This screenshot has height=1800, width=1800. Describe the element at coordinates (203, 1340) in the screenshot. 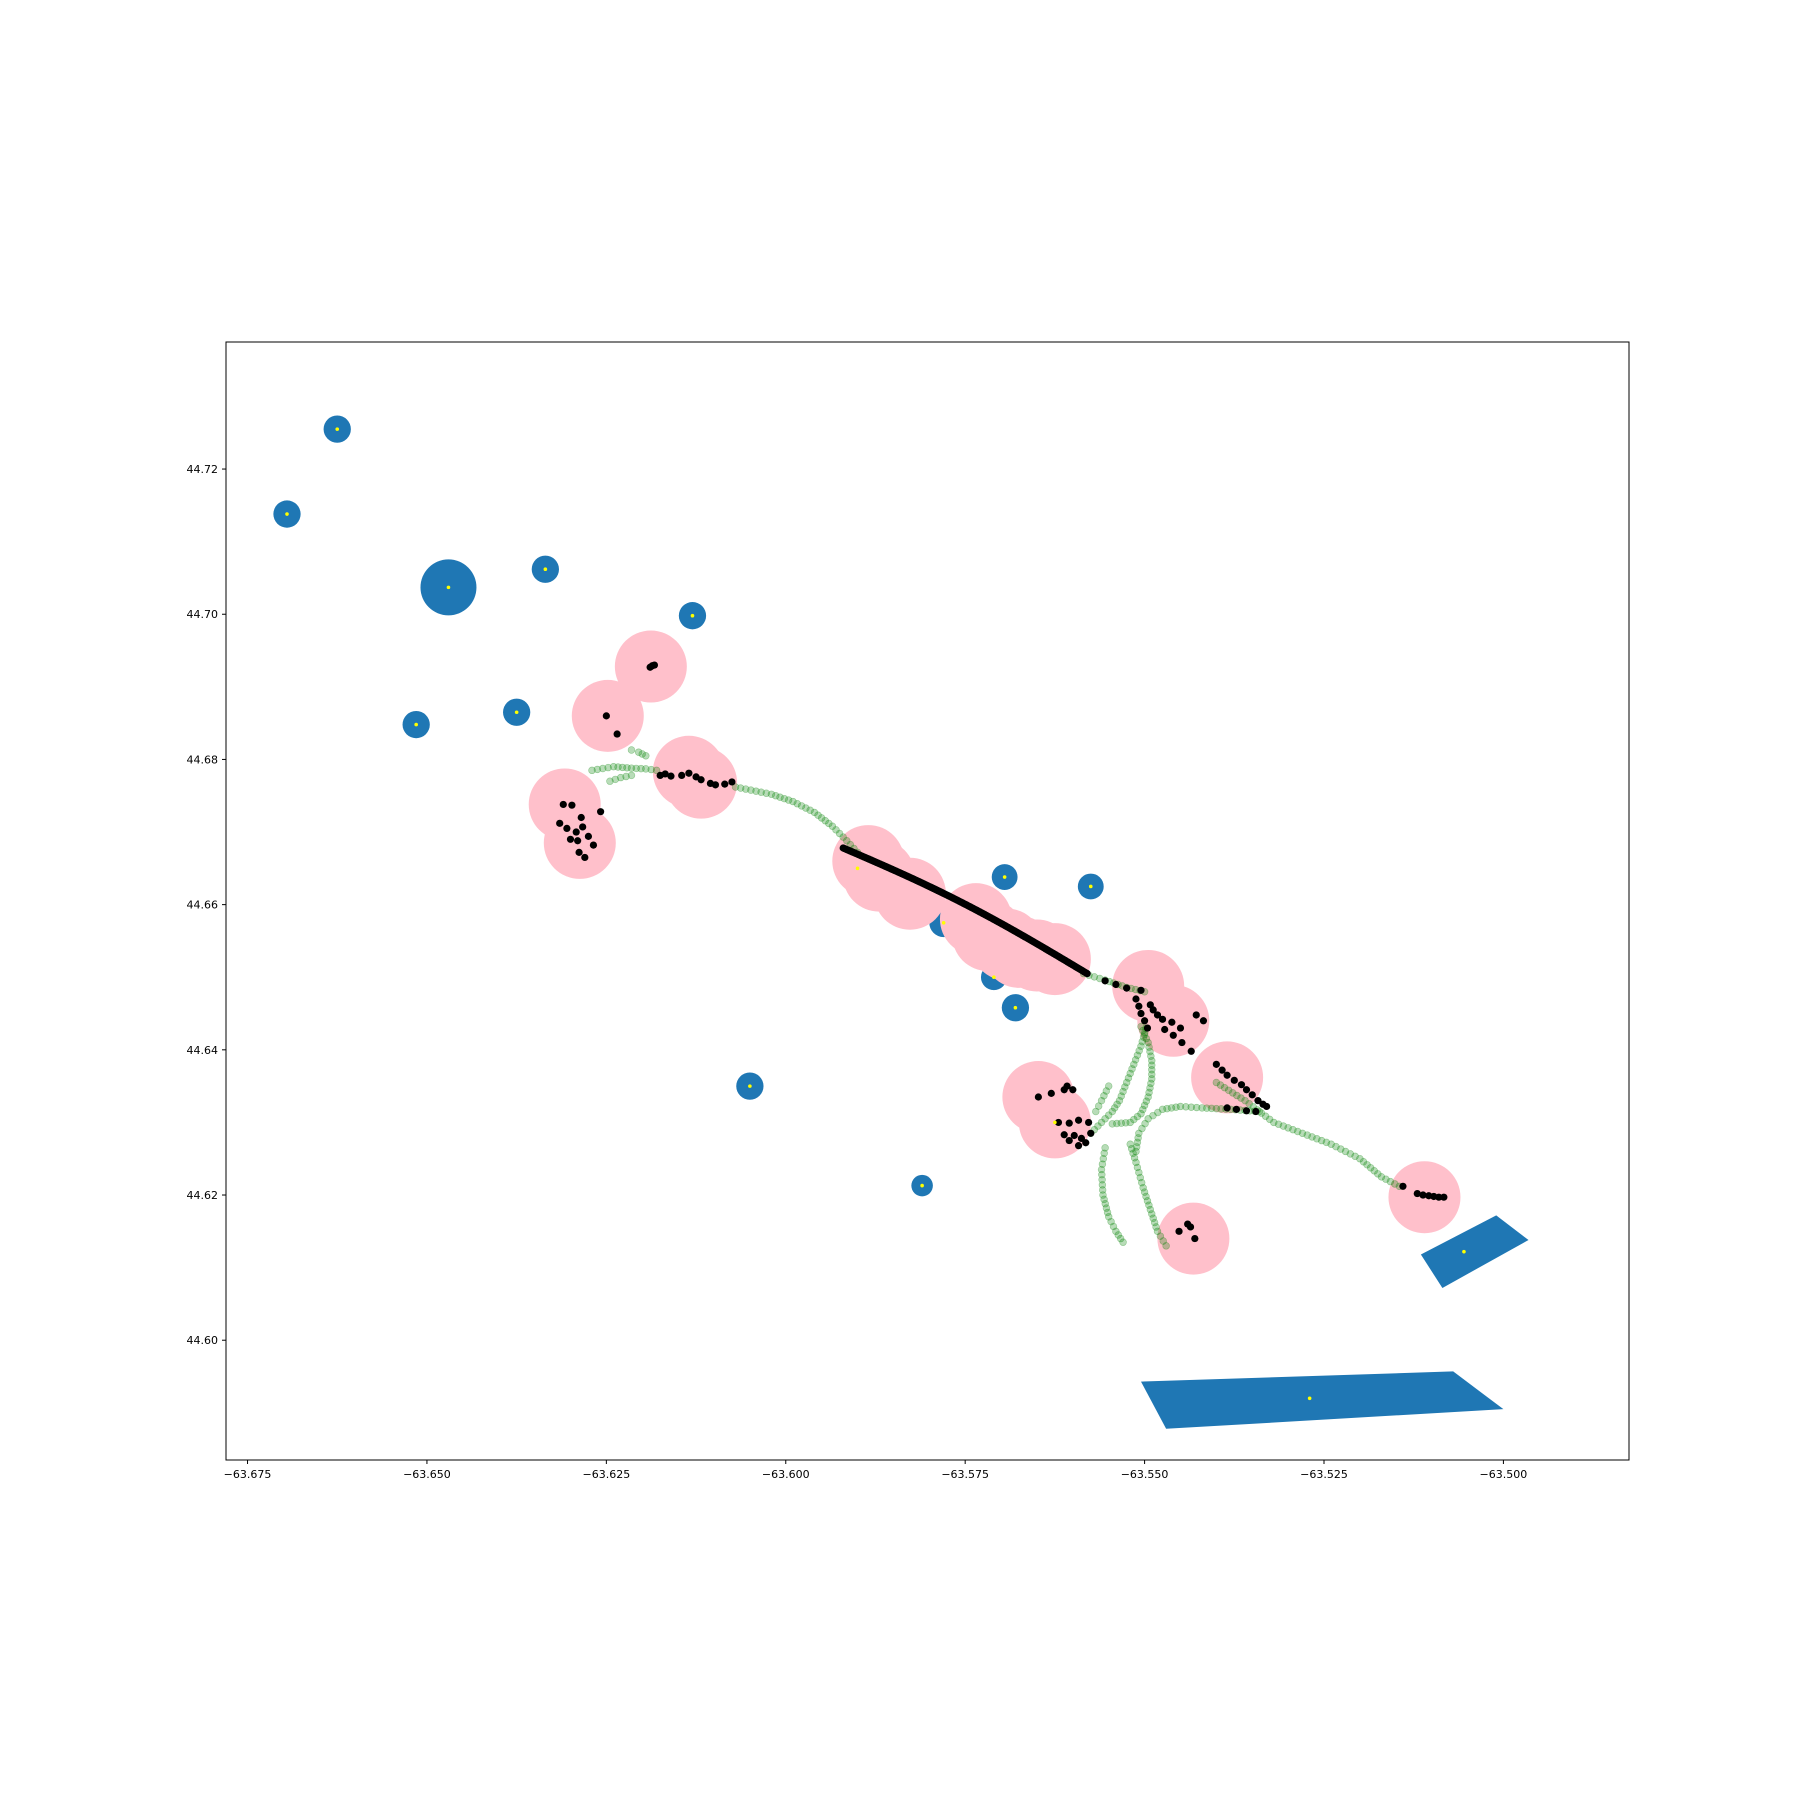

I see `y-tick-label: 44.60` at that location.